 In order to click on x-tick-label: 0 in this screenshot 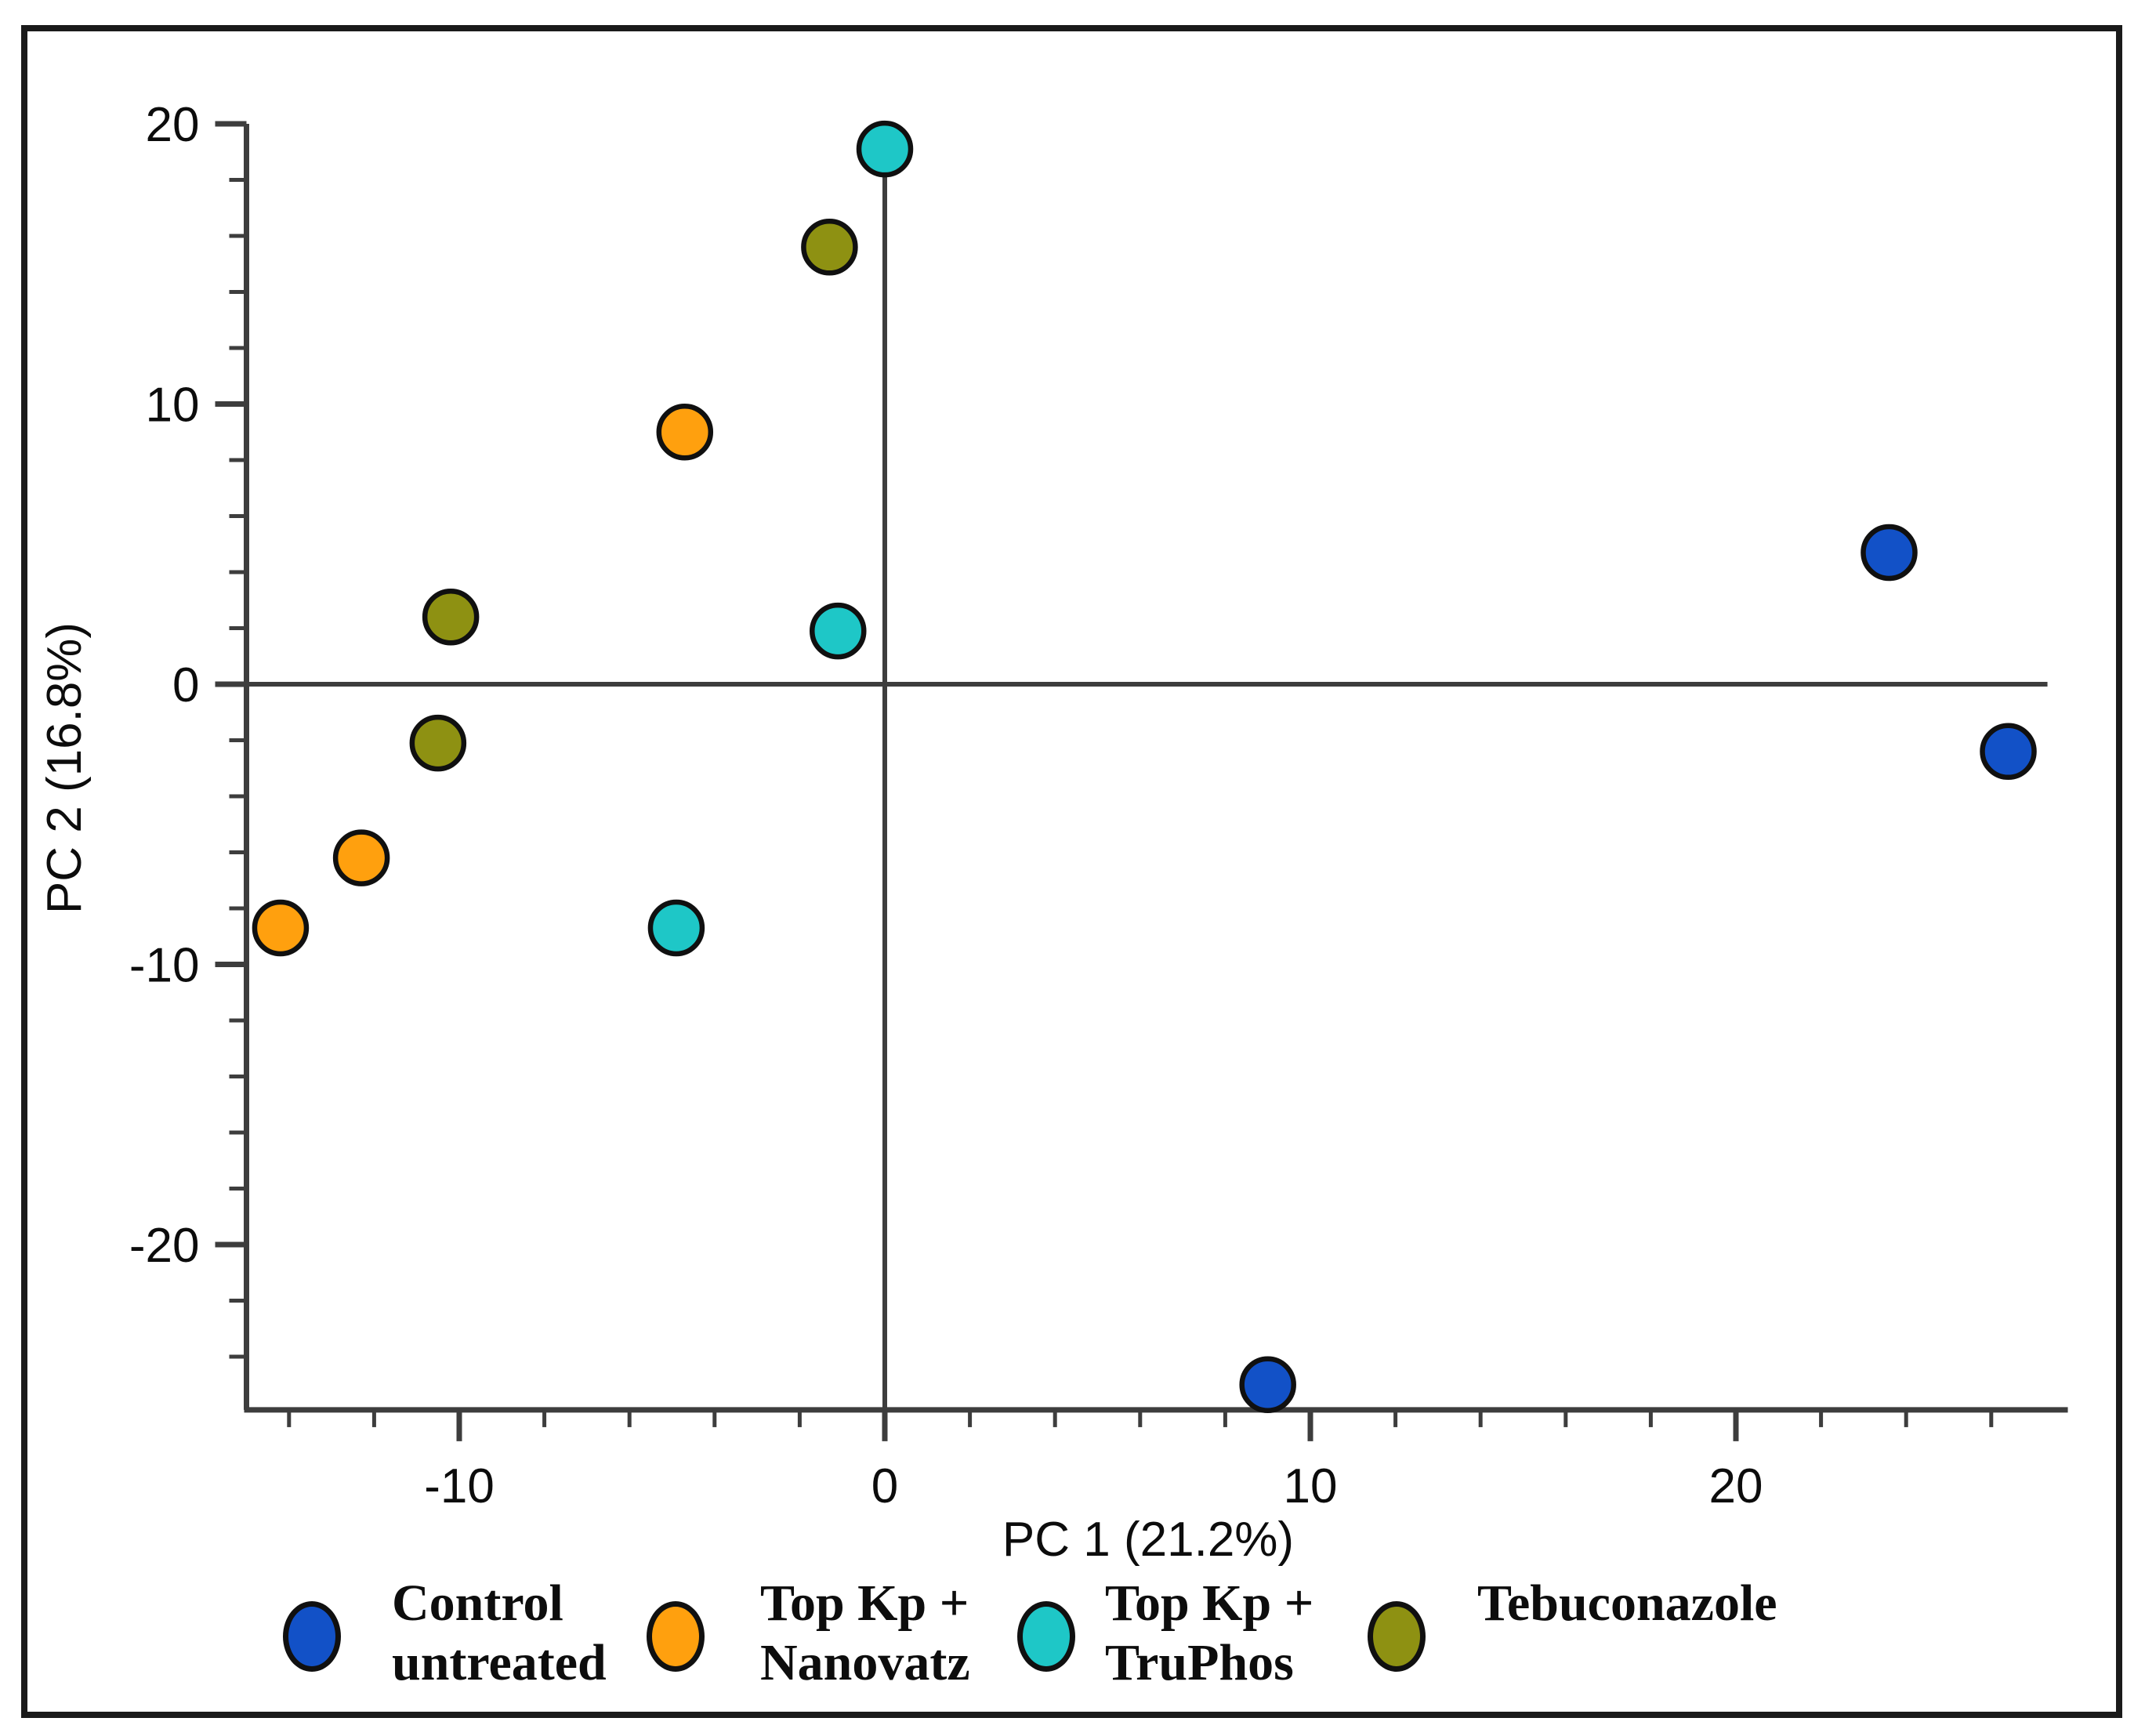, I will do `click(884, 1486)`.